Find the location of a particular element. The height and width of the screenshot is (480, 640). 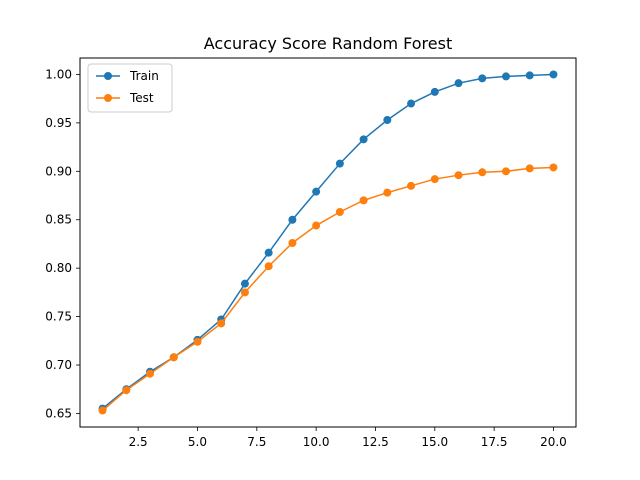

legend-marker-train is located at coordinates (108, 76).